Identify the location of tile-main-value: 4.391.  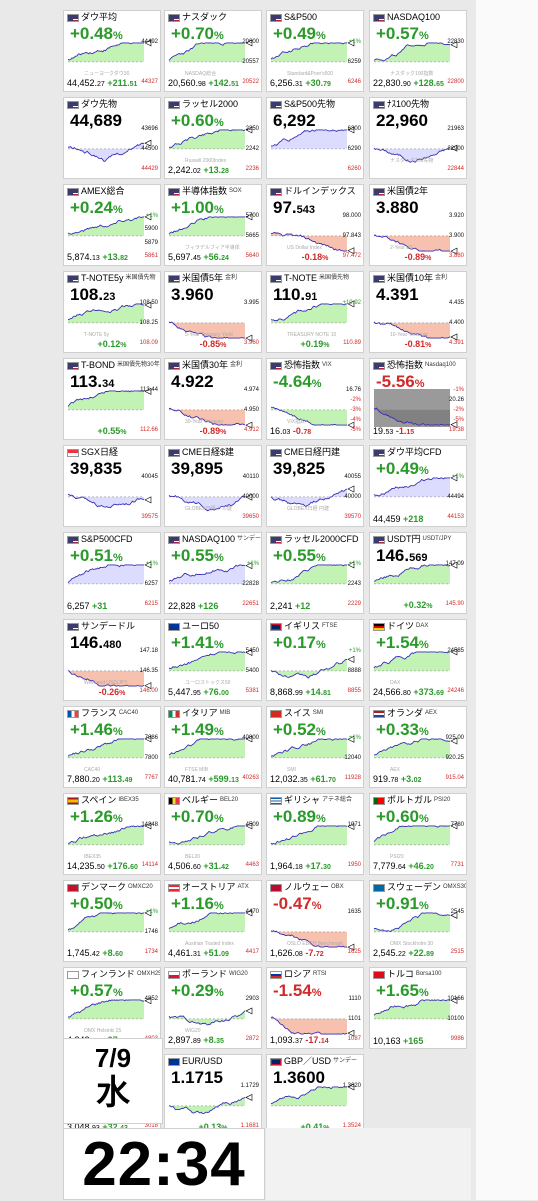
(397, 296).